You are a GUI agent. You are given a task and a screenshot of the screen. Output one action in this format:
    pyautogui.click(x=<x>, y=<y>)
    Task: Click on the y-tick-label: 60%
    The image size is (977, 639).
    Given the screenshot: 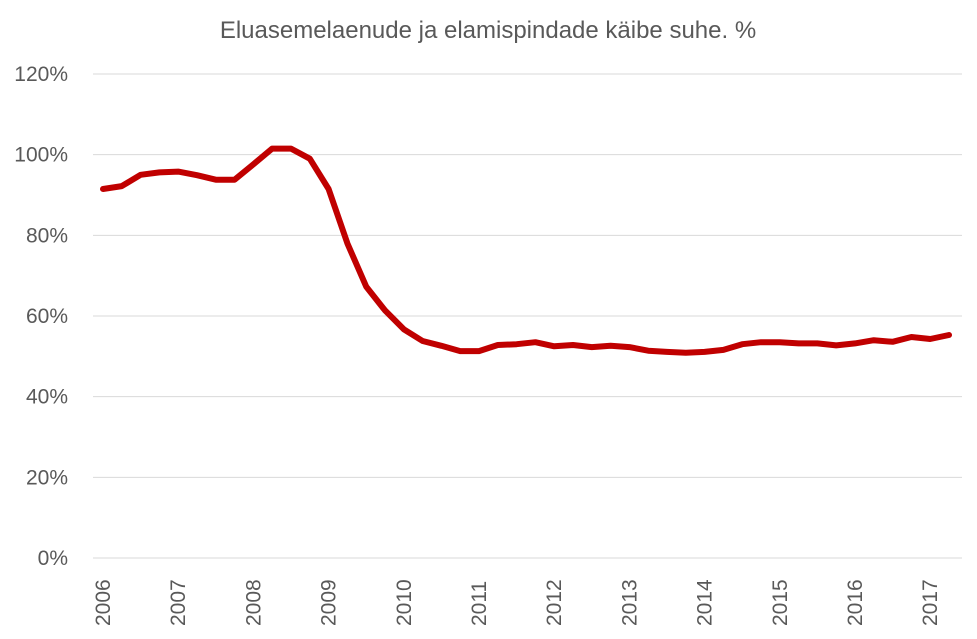 What is the action you would take?
    pyautogui.click(x=47, y=316)
    